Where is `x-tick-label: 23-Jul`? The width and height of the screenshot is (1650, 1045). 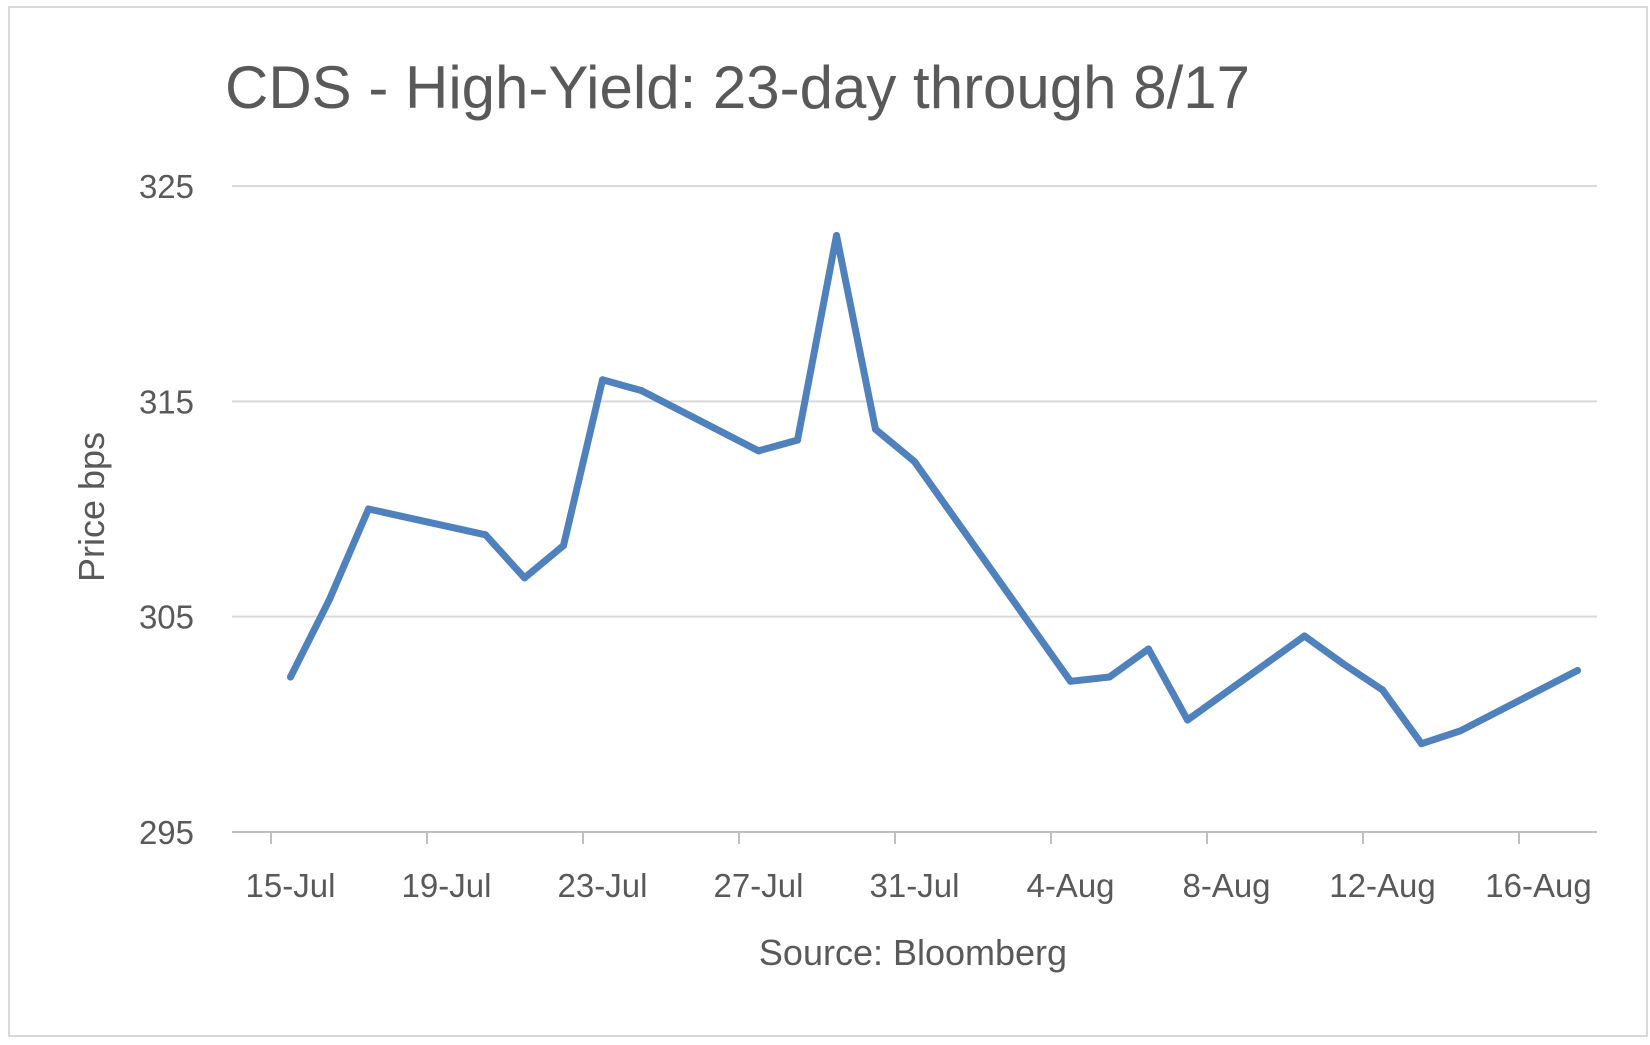 x-tick-label: 23-Jul is located at coordinates (603, 885).